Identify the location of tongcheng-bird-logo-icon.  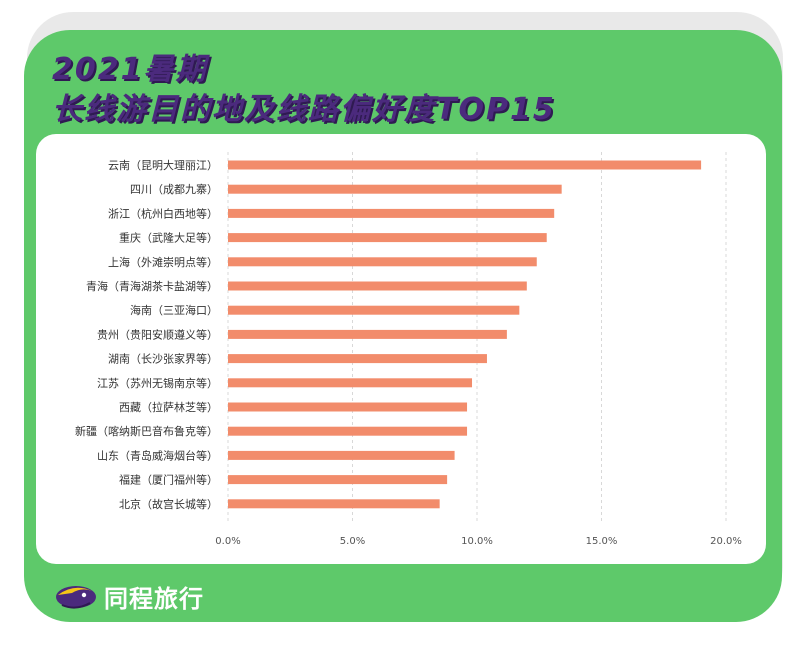
(76, 597).